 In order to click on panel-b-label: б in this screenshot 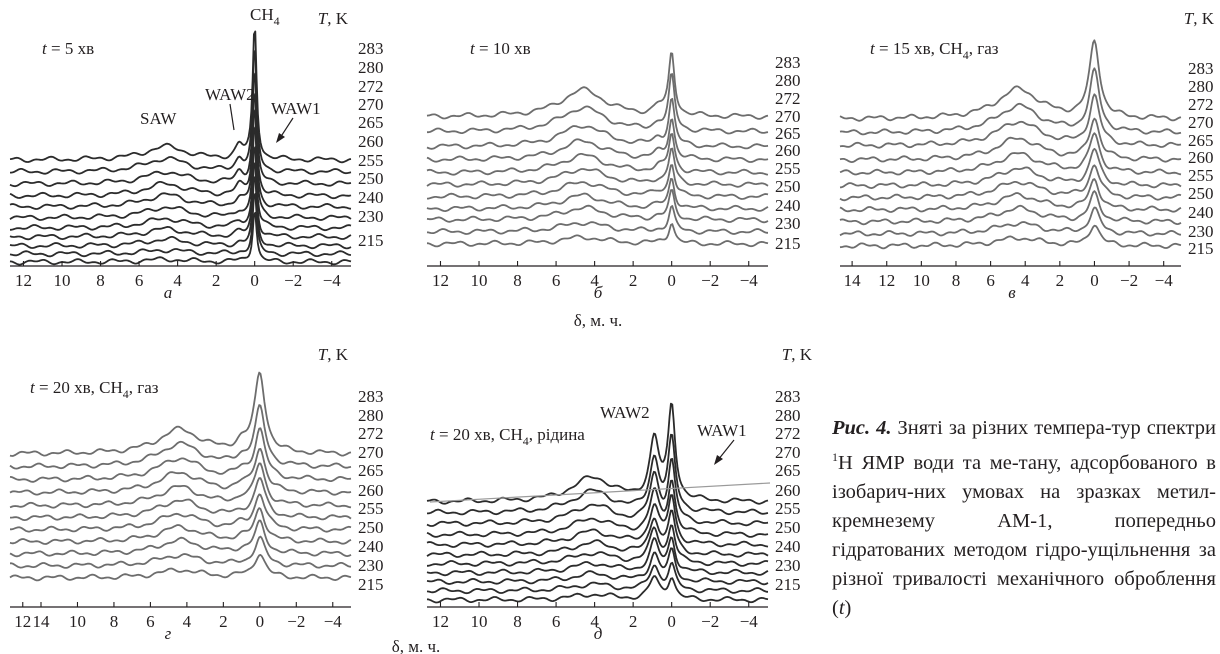, I will do `click(598, 292)`.